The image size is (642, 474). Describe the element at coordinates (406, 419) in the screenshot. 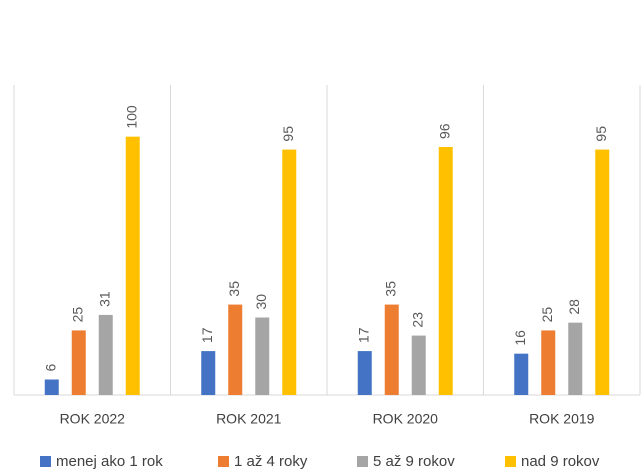

I see `x-tick-label: ROK 2020` at that location.